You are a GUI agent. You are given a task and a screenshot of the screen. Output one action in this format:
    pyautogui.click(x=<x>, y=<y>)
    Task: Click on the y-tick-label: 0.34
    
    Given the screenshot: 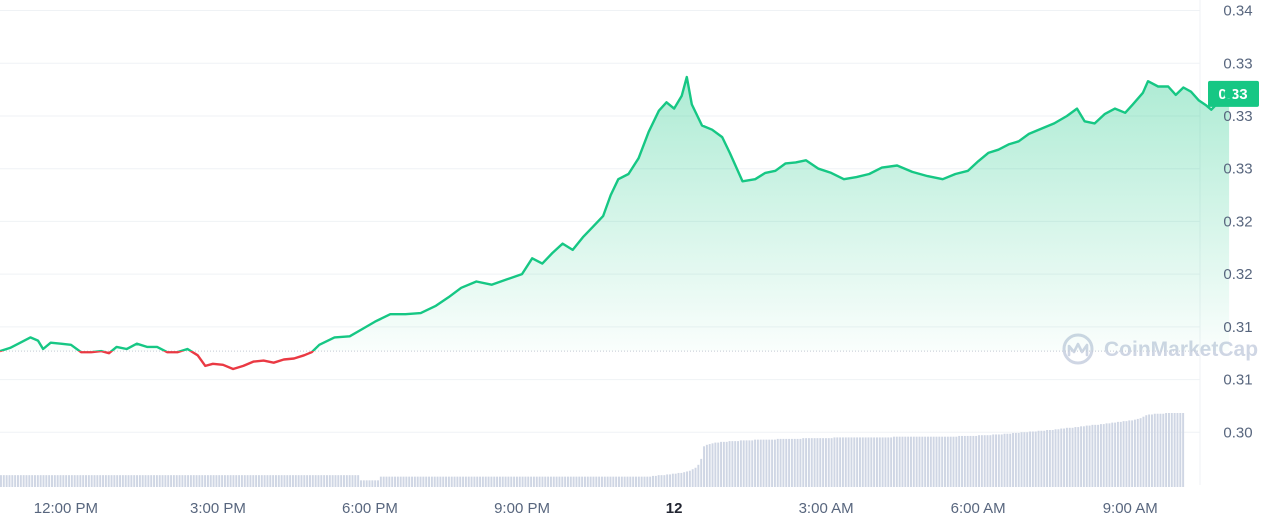 What is the action you would take?
    pyautogui.click(x=1237, y=11)
    